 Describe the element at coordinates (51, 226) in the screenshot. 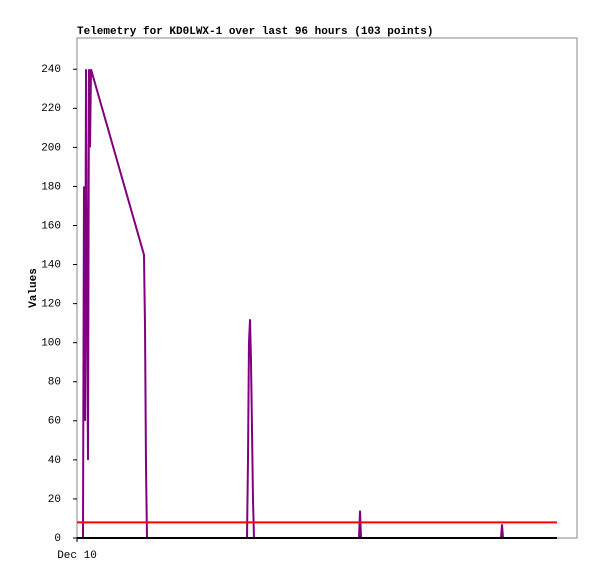

I see `y-tick-label: 160` at that location.